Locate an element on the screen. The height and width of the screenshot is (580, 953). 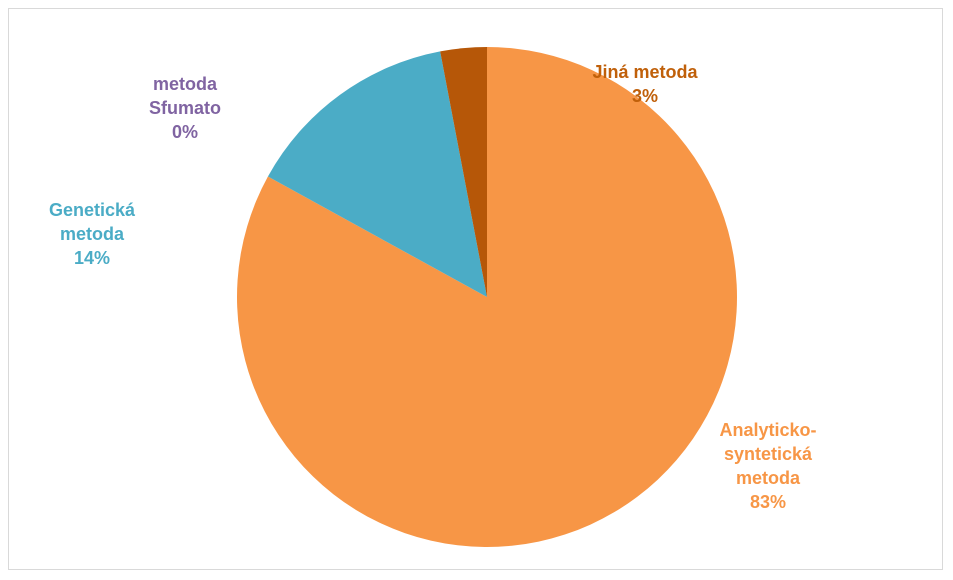
data-label: metoda Sfumato 0% is located at coordinates (185, 108).